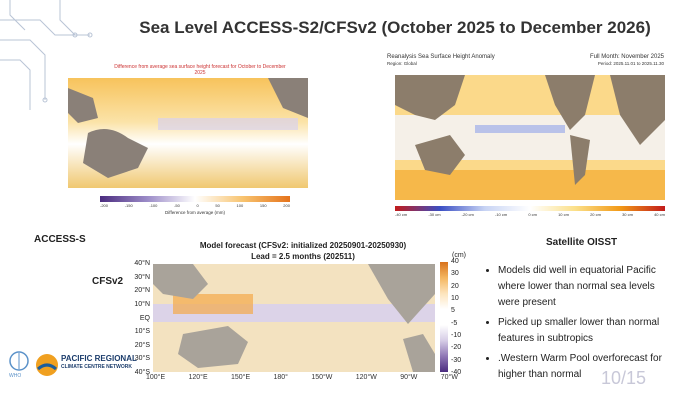 The width and height of the screenshot is (680, 402). I want to click on lon-label: 150°W, so click(322, 377).